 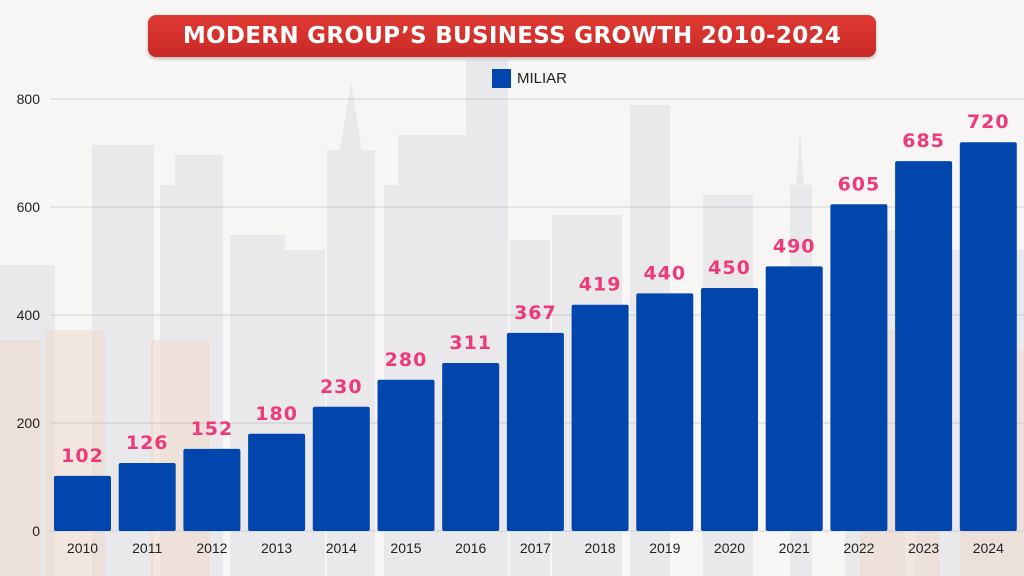 What do you see at coordinates (341, 387) in the screenshot?
I see `data-label: 230` at bounding box center [341, 387].